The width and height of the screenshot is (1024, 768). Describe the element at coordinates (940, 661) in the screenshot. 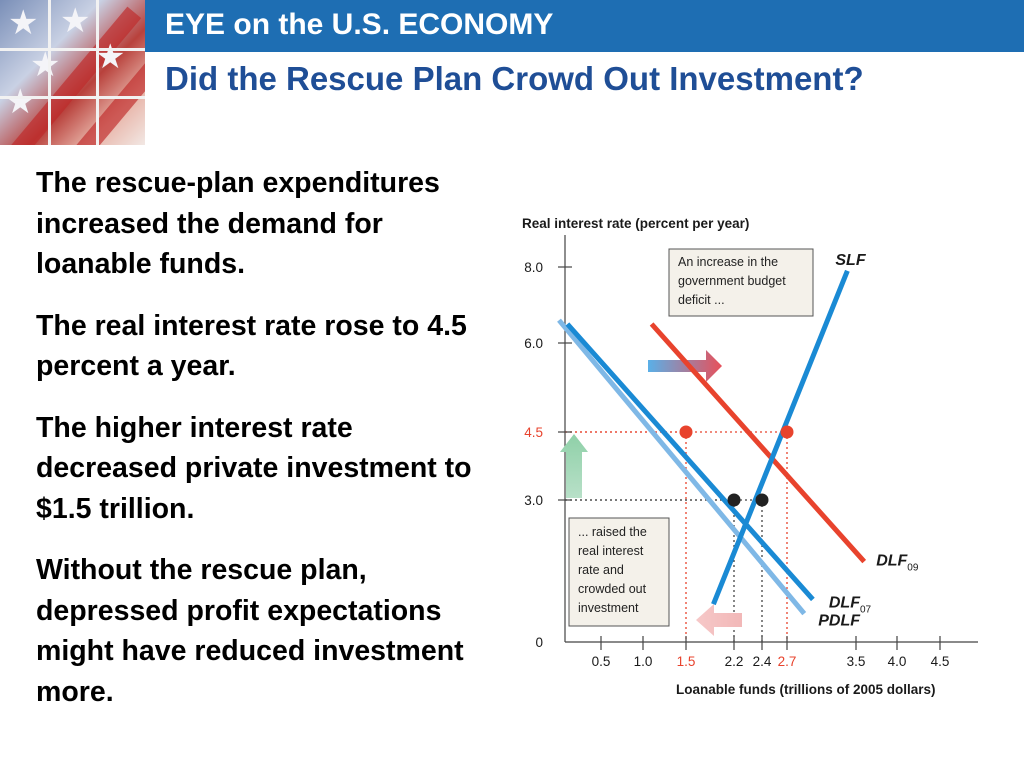

I see `x-tick-label: 4.5` at that location.